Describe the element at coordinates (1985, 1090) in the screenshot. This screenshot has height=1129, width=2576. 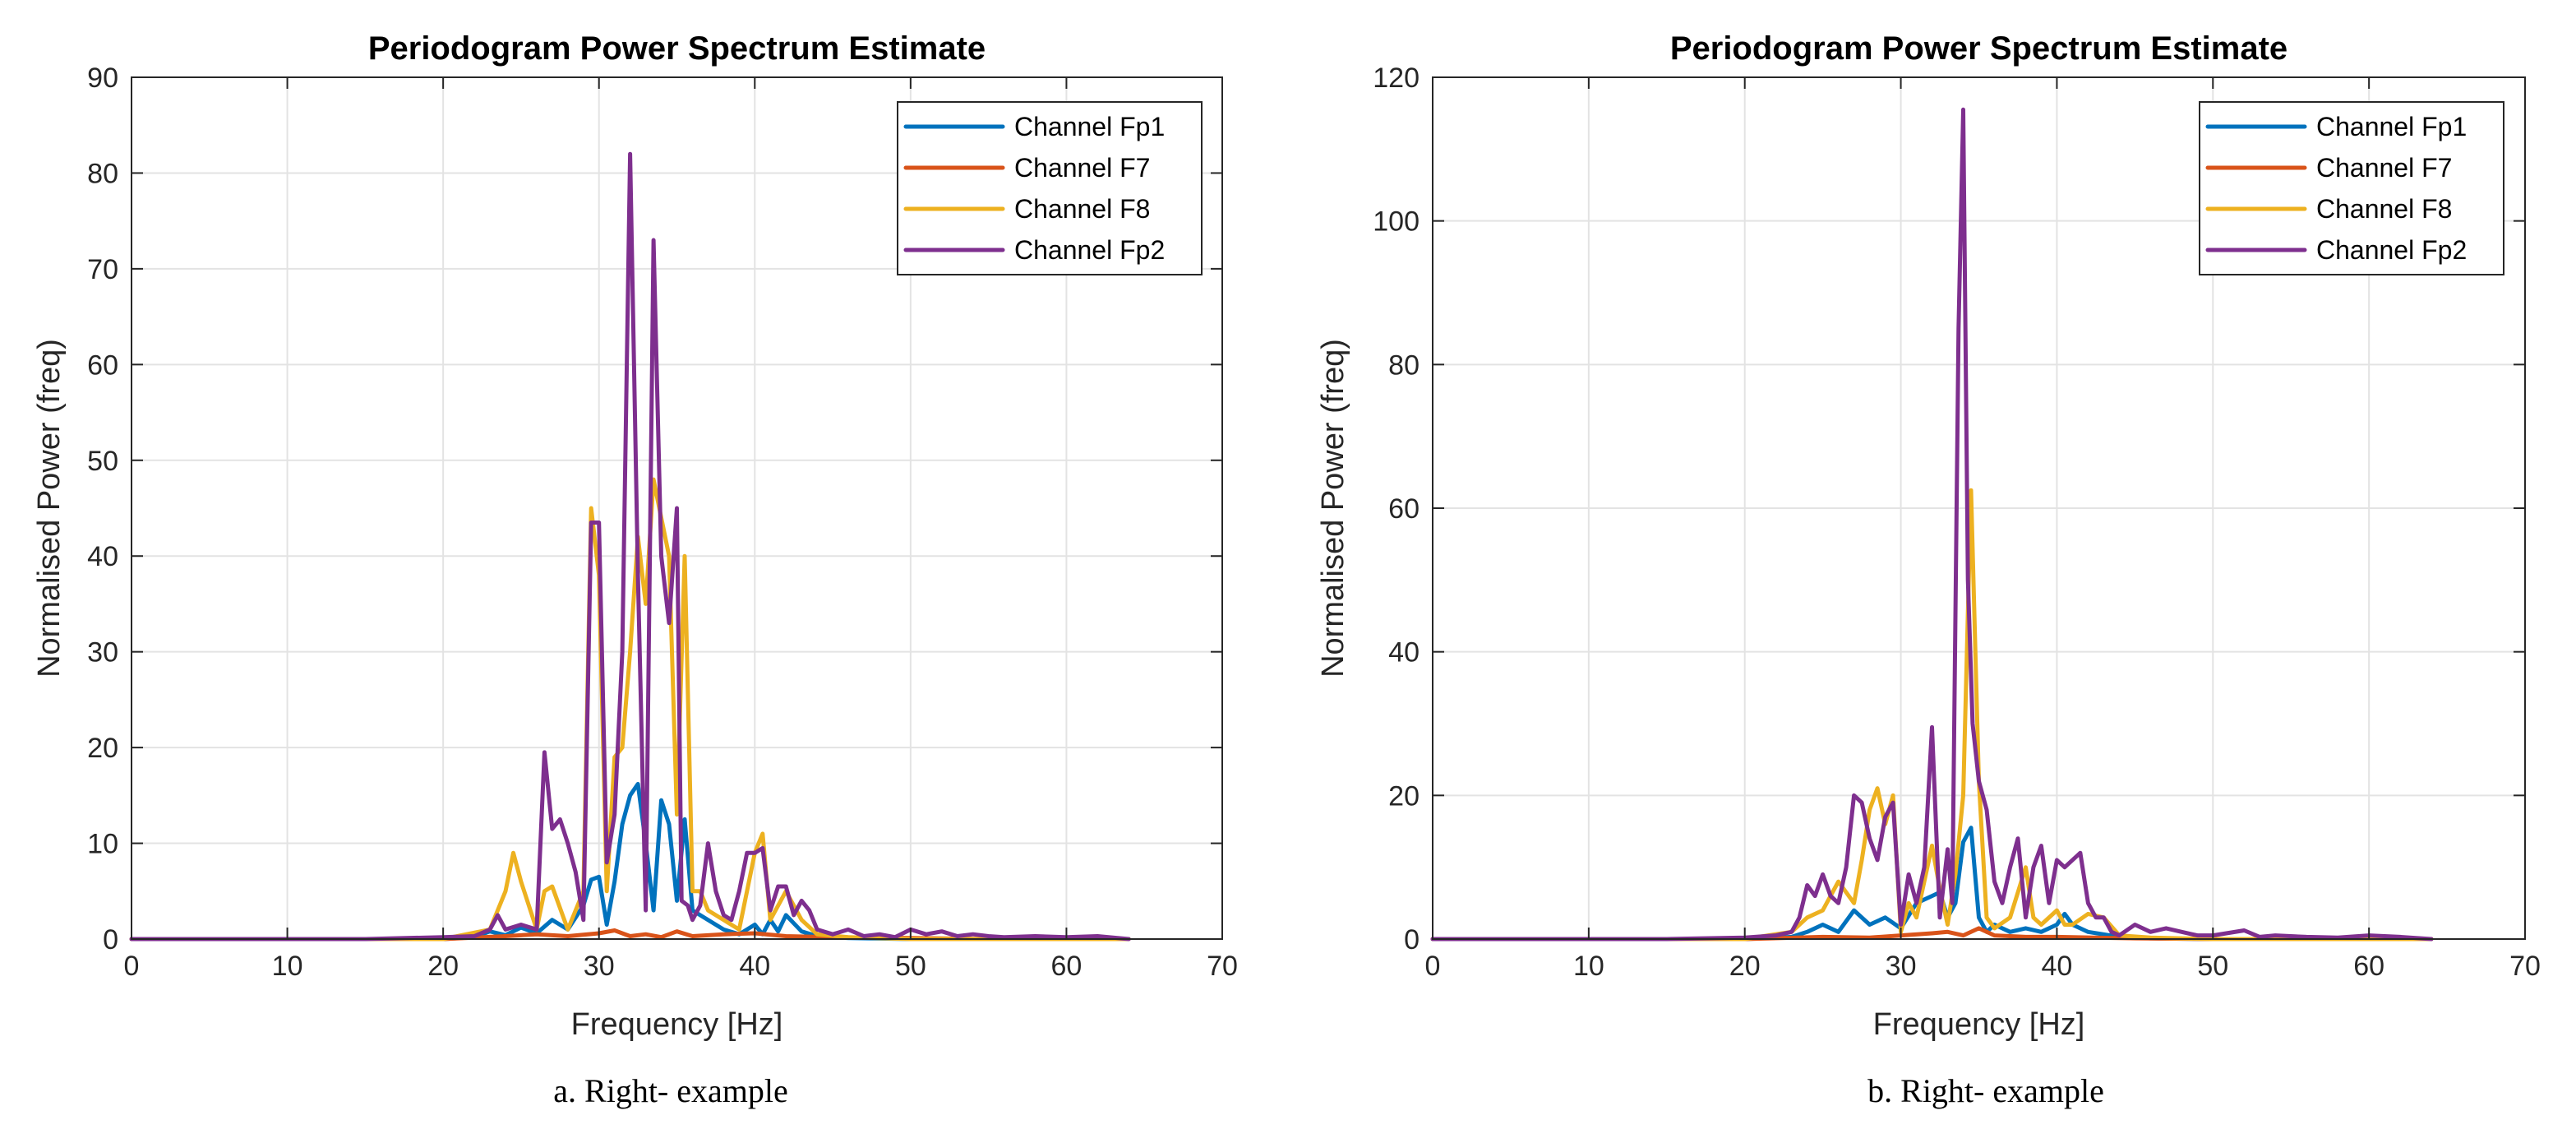
I see `figure-caption: b. Right- example` at that location.